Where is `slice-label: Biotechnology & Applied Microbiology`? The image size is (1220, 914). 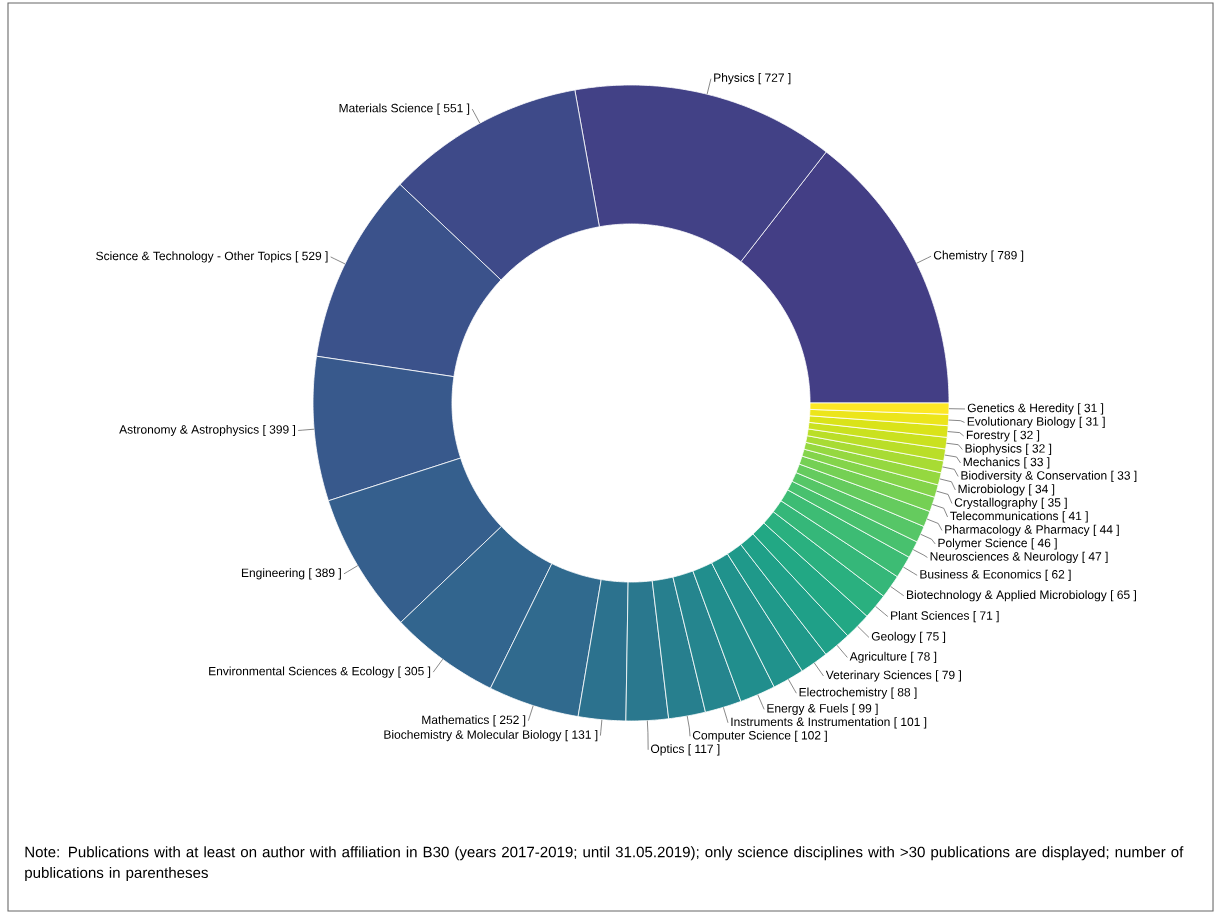 slice-label: Biotechnology & Applied Microbiology is located at coordinates (1007, 596).